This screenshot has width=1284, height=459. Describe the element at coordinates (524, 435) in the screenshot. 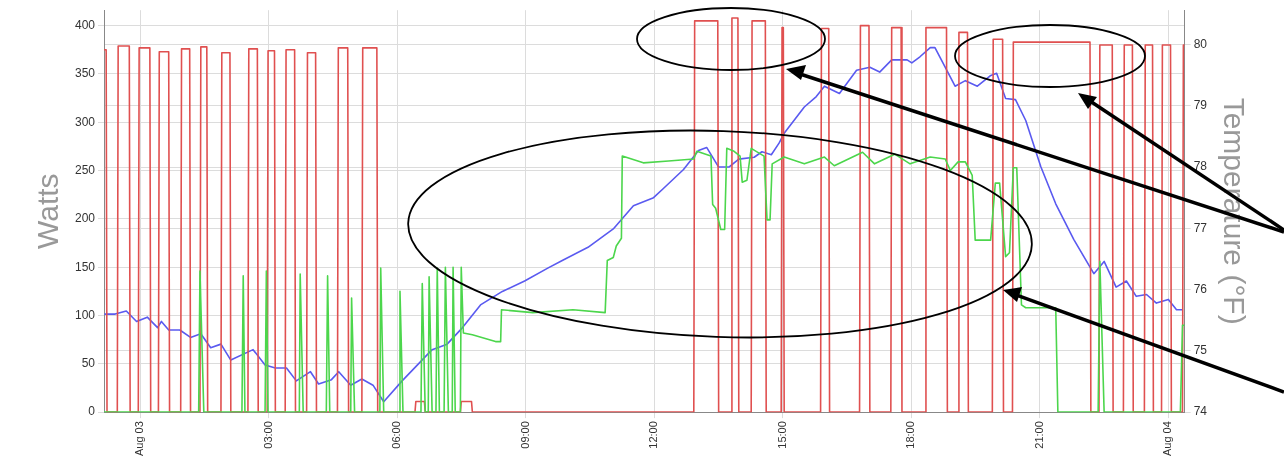

I see `x-tick-label: 09:00` at that location.